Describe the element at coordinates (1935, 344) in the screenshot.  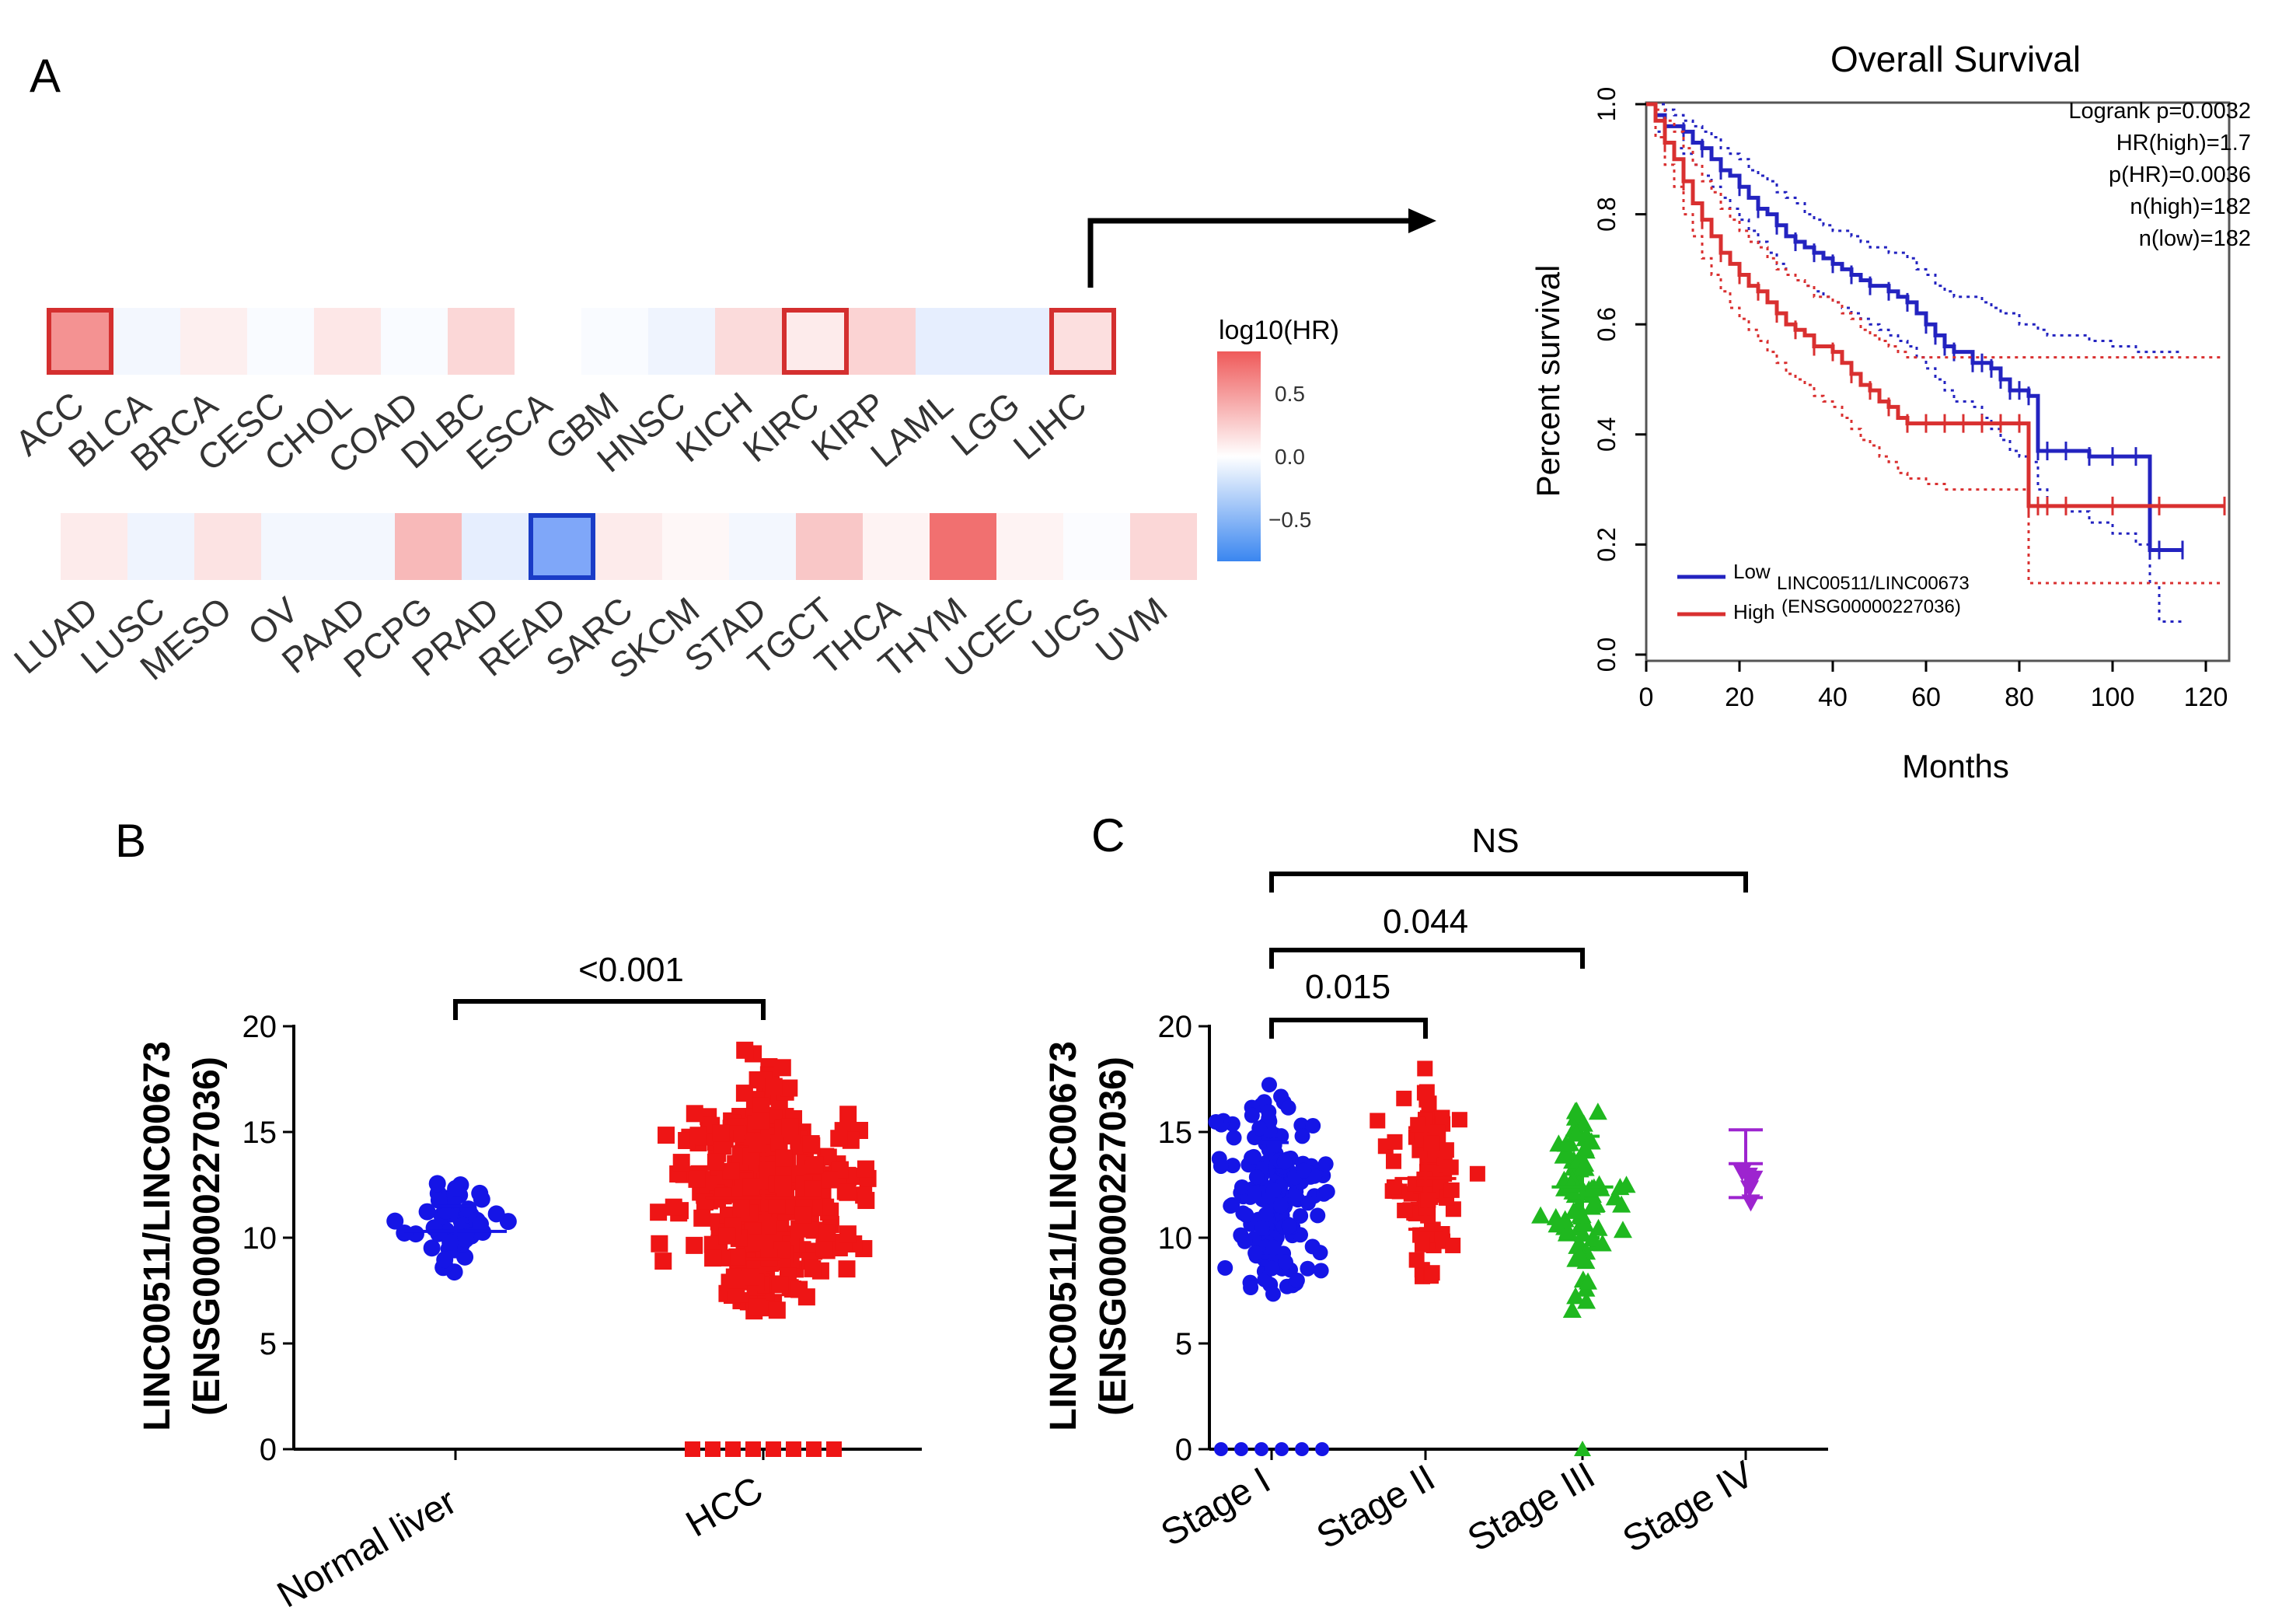
I see `km-ci-lower-high` at that location.